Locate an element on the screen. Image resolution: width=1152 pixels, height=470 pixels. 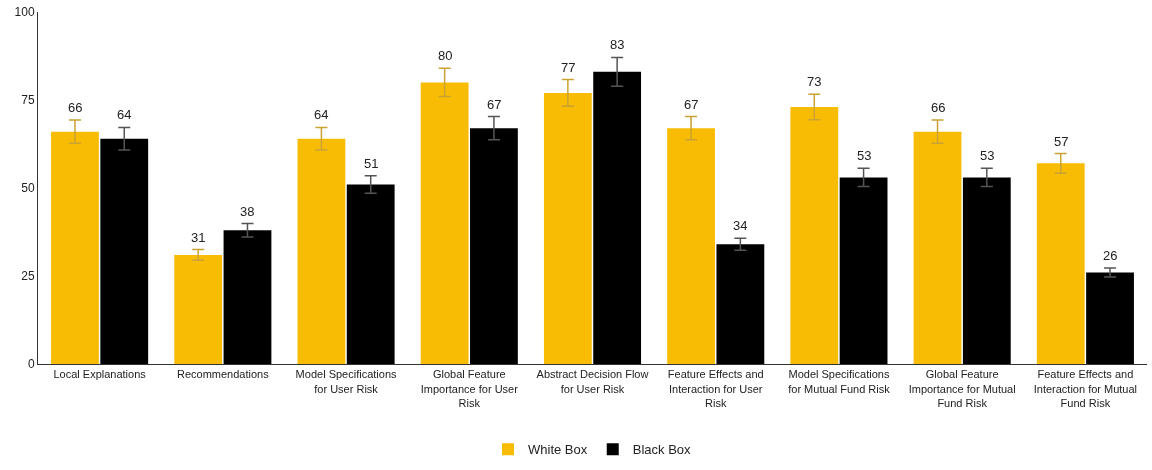
data-label: 57 is located at coordinates (1061, 141).